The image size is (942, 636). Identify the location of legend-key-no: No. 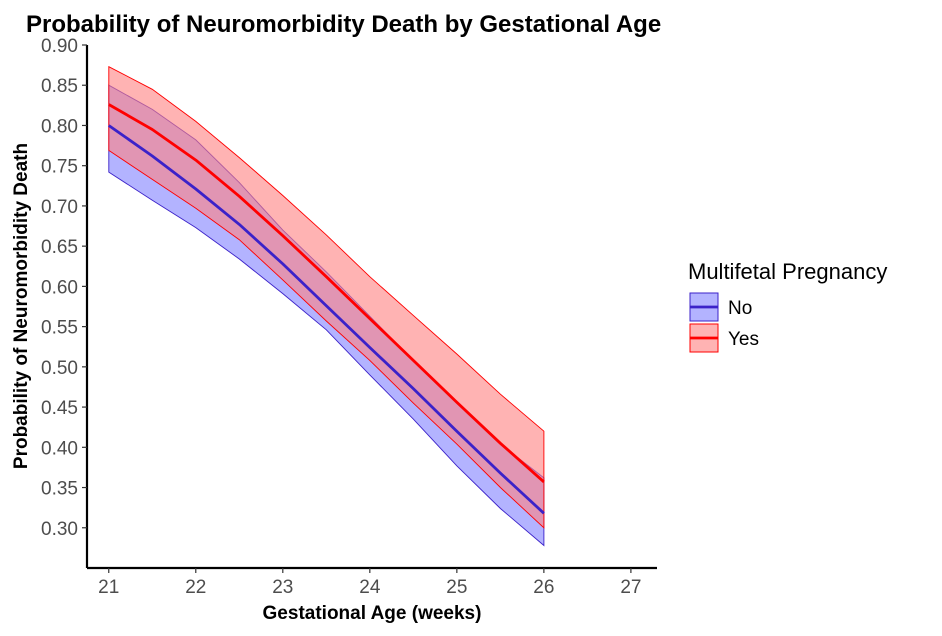
(720, 307).